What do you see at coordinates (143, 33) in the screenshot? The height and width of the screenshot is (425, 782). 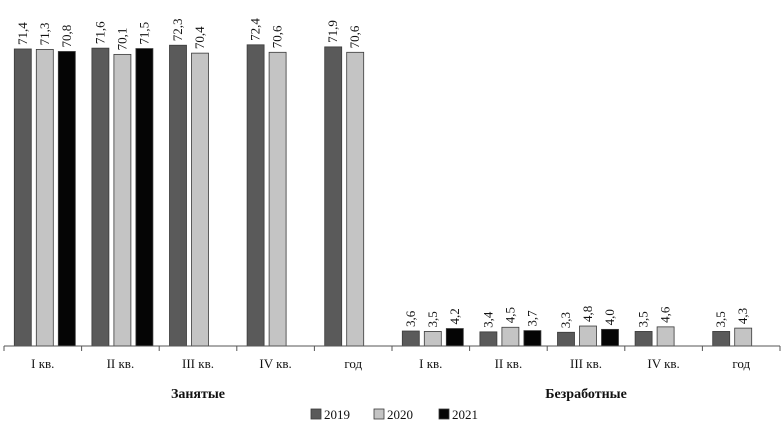 I see `value-label-2021-1: 71,5` at bounding box center [143, 33].